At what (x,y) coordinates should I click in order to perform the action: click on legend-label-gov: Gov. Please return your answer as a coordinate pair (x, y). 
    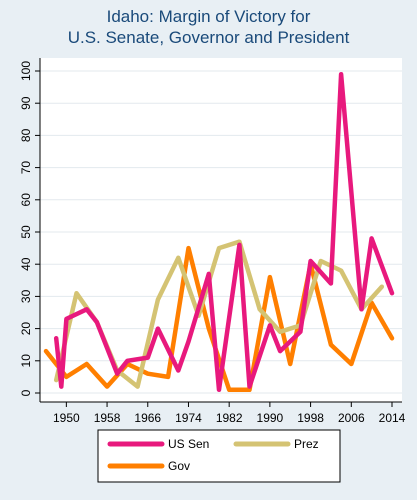
    Looking at the image, I should click on (179, 466).